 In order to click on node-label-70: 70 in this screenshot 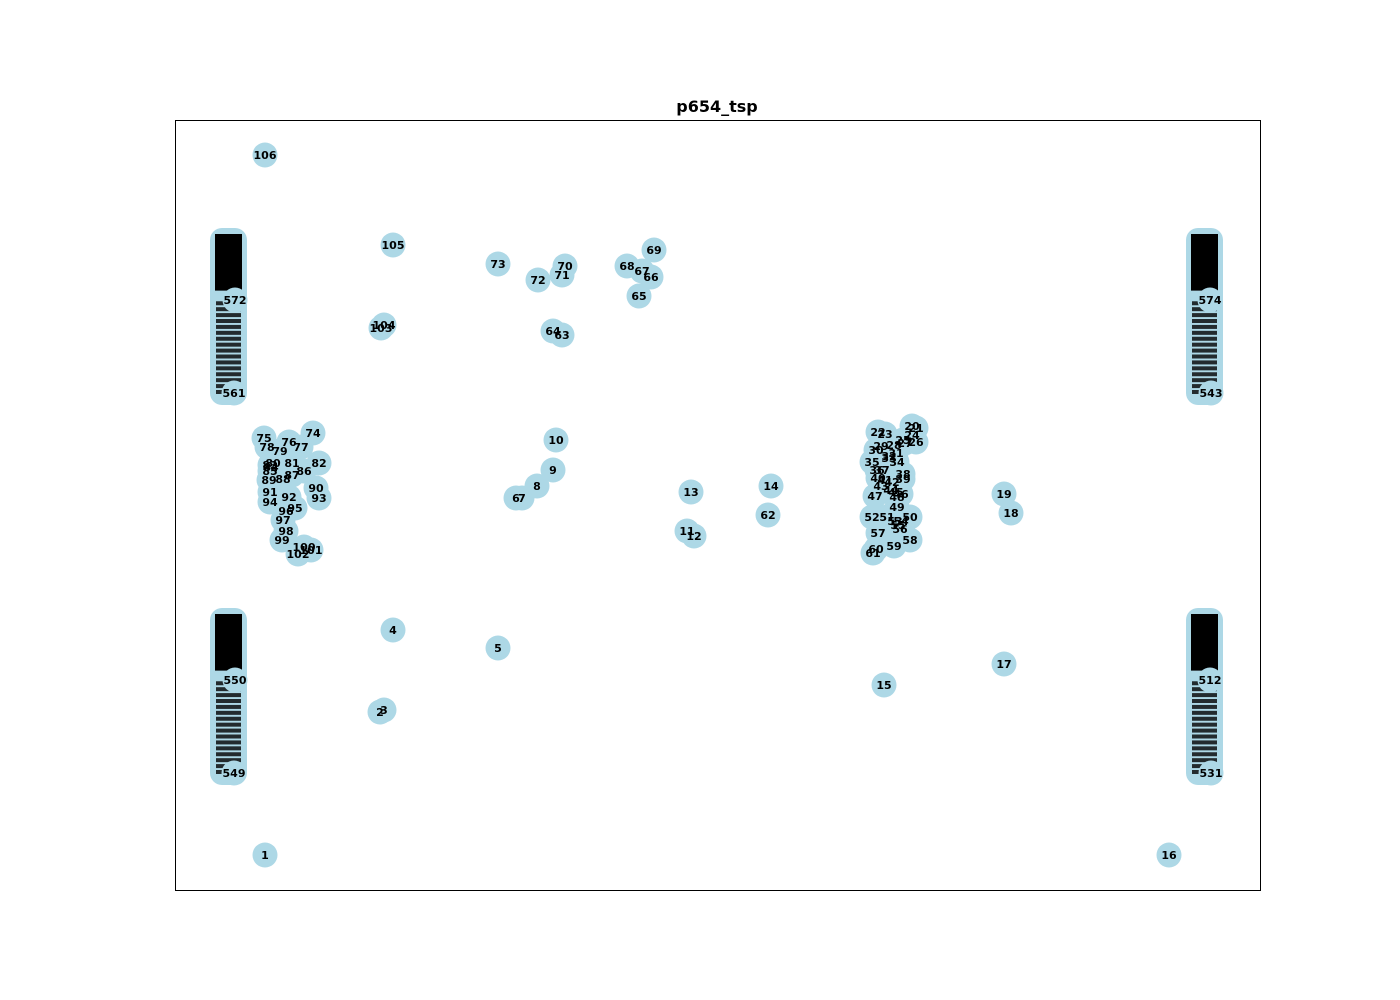, I will do `click(565, 266)`.